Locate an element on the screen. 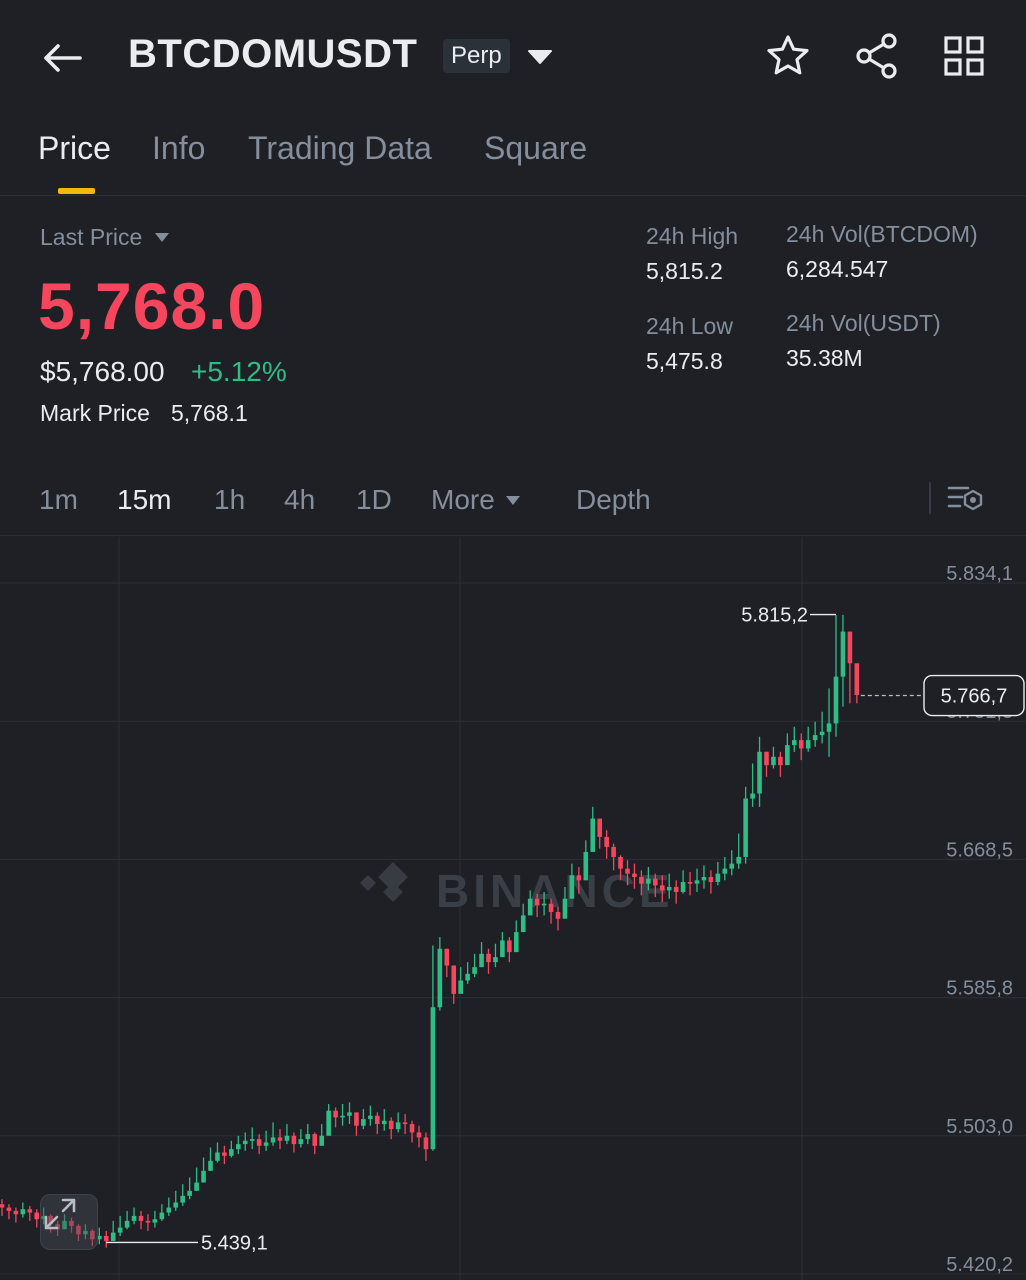 The height and width of the screenshot is (1280, 1026). interval-1m: 1m is located at coordinates (58, 499).